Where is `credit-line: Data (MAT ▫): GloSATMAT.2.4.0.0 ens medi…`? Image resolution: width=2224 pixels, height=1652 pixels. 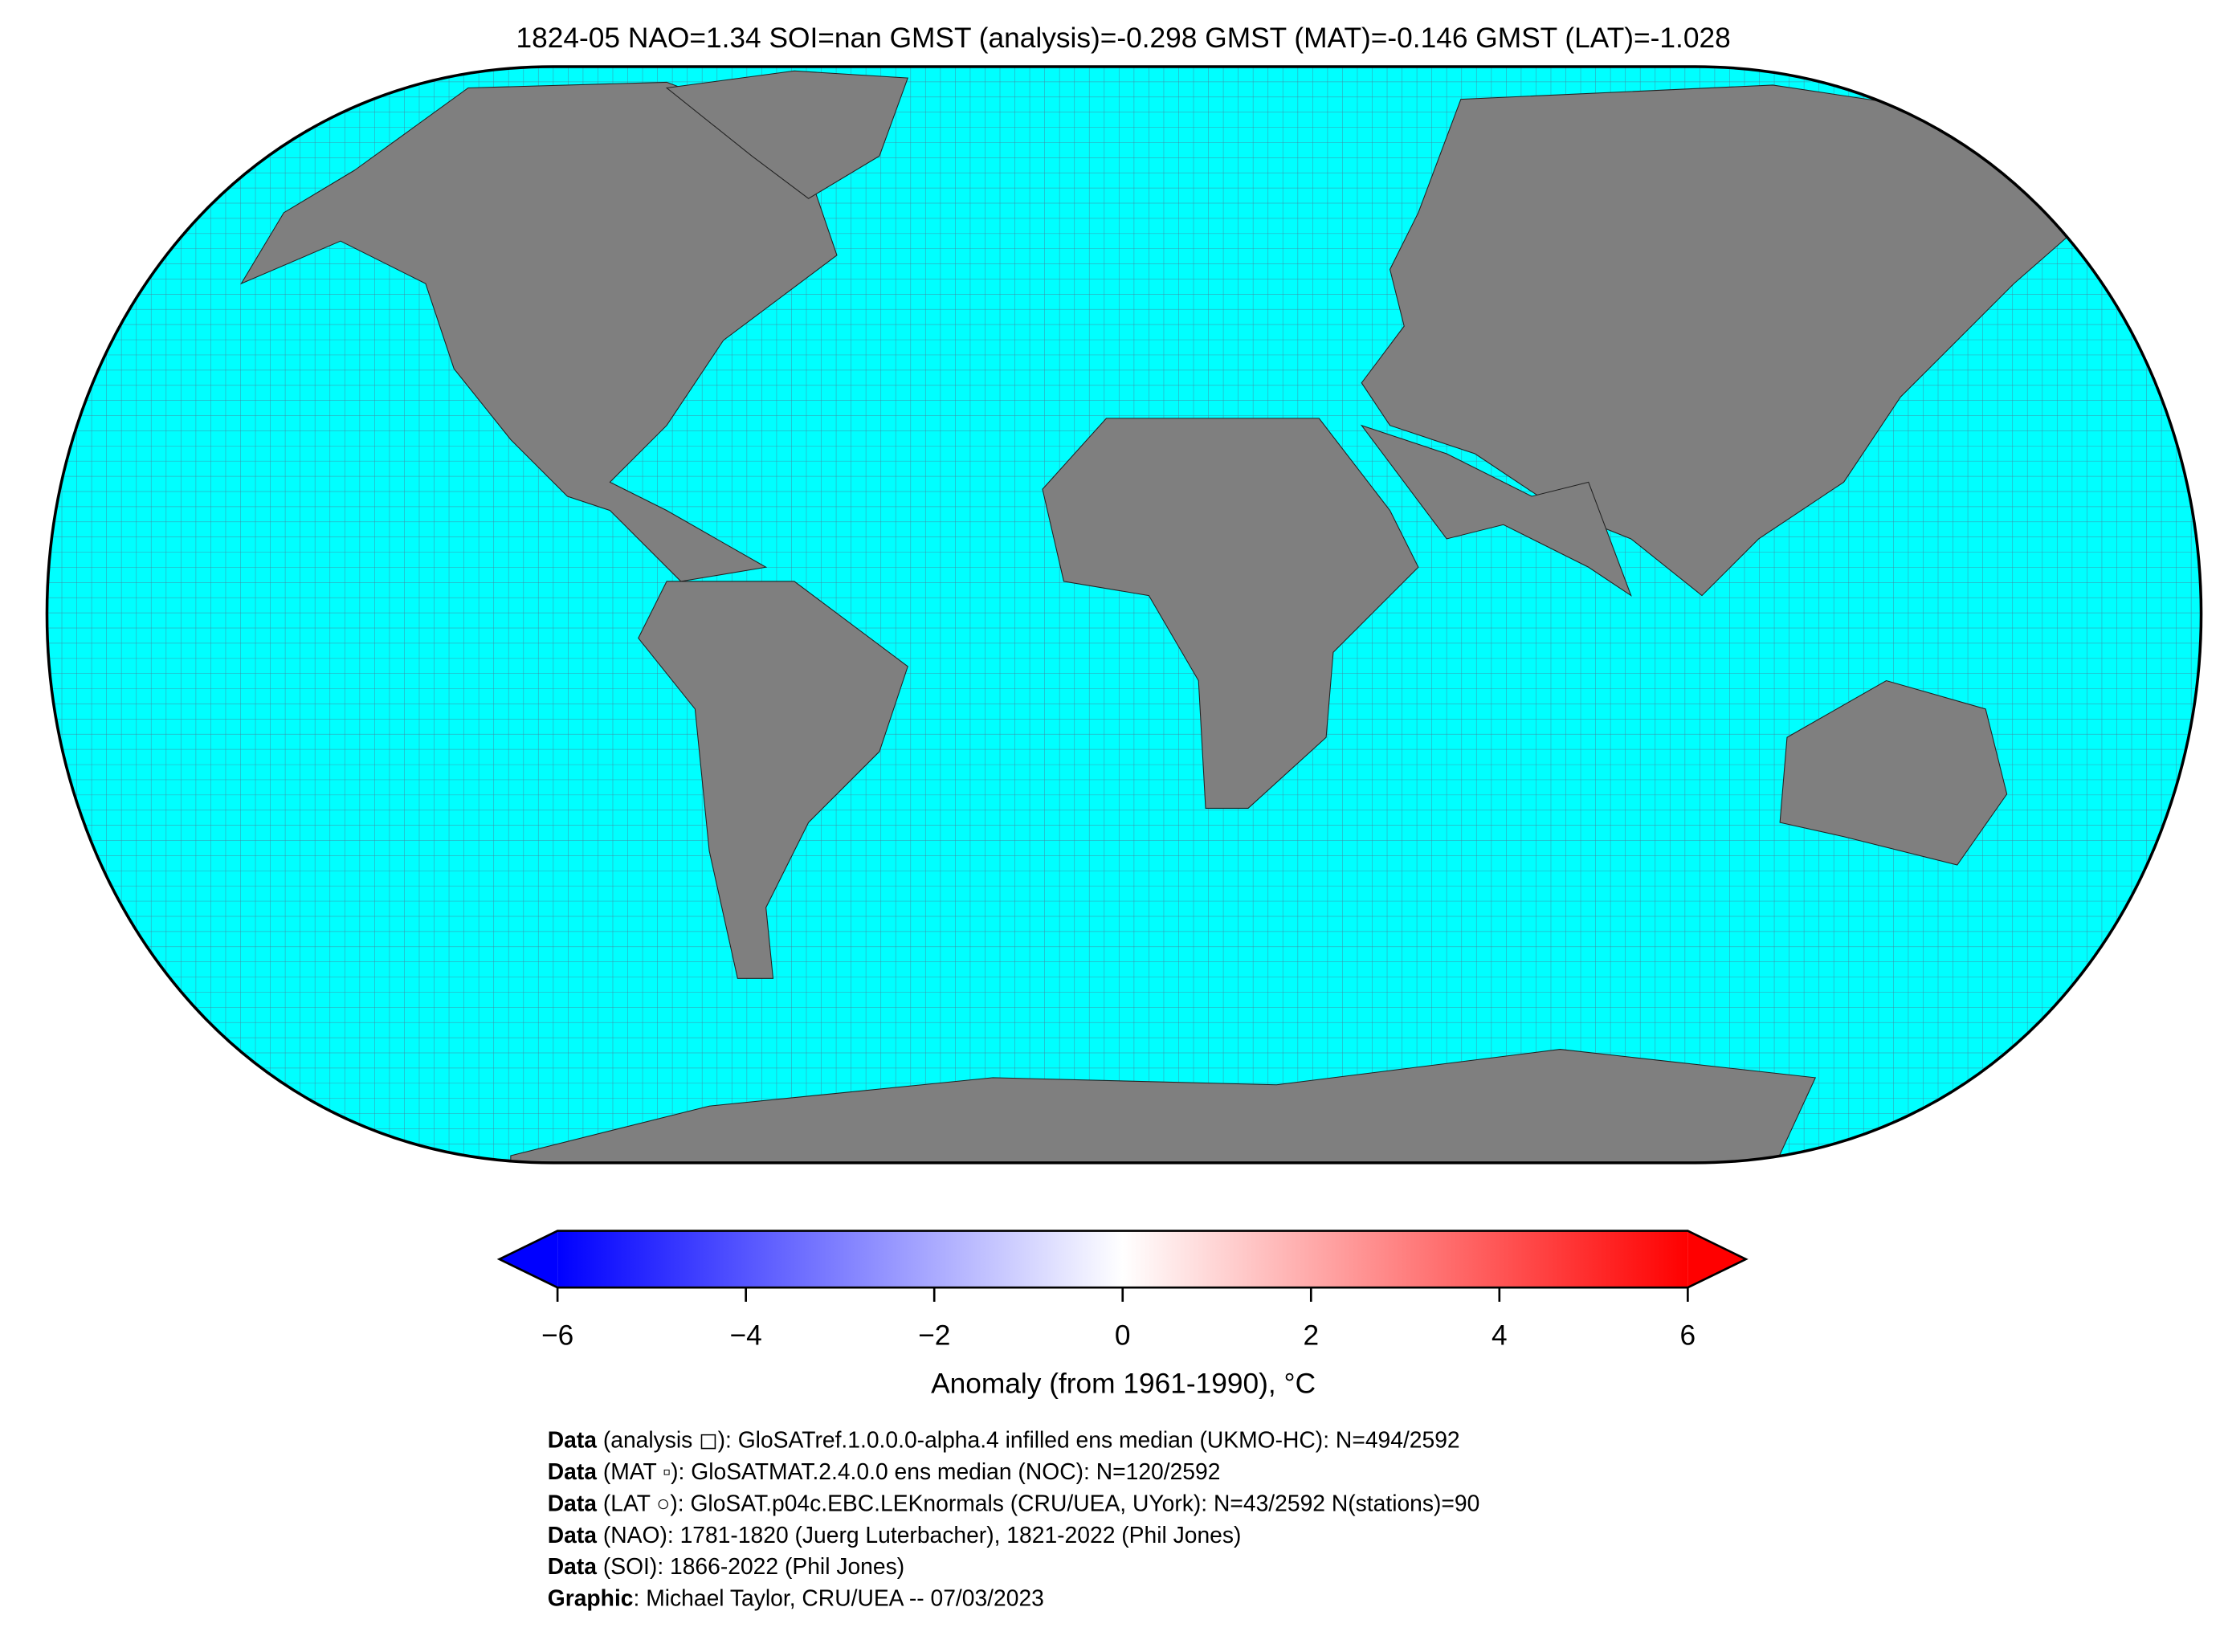 credit-line: Data (MAT ▫): GloSATMAT.2.4.0.0 ens medi… is located at coordinates (885, 1472).